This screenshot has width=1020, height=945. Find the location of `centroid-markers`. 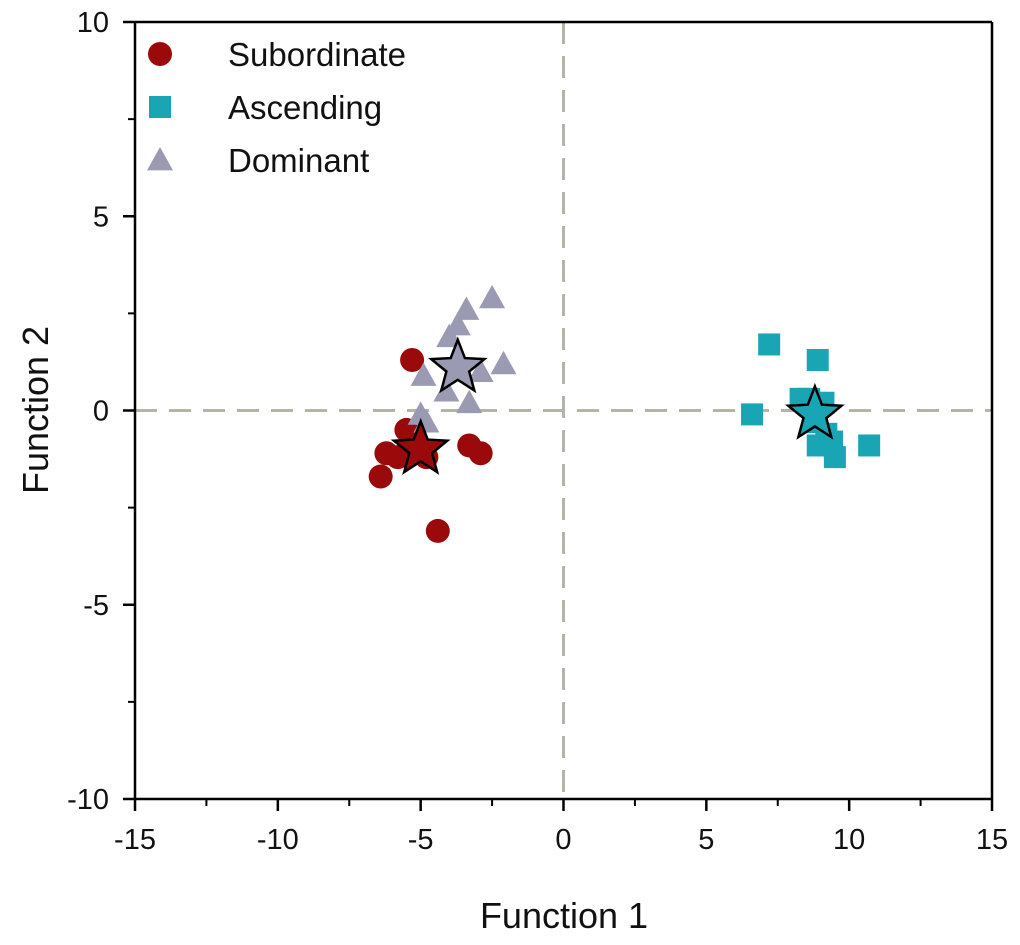

centroid-markers is located at coordinates (617, 405).